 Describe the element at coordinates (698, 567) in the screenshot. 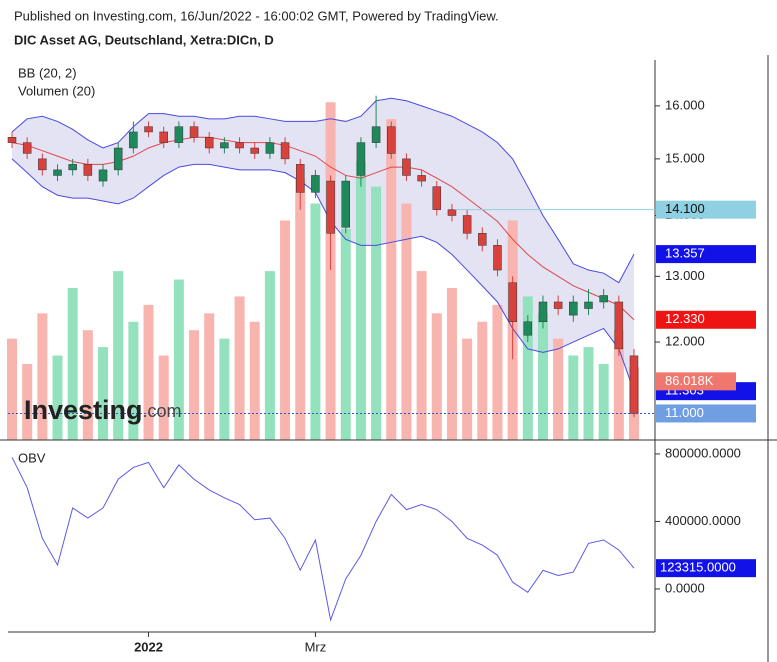

I see `obv-tag-label: 123315.0000` at that location.